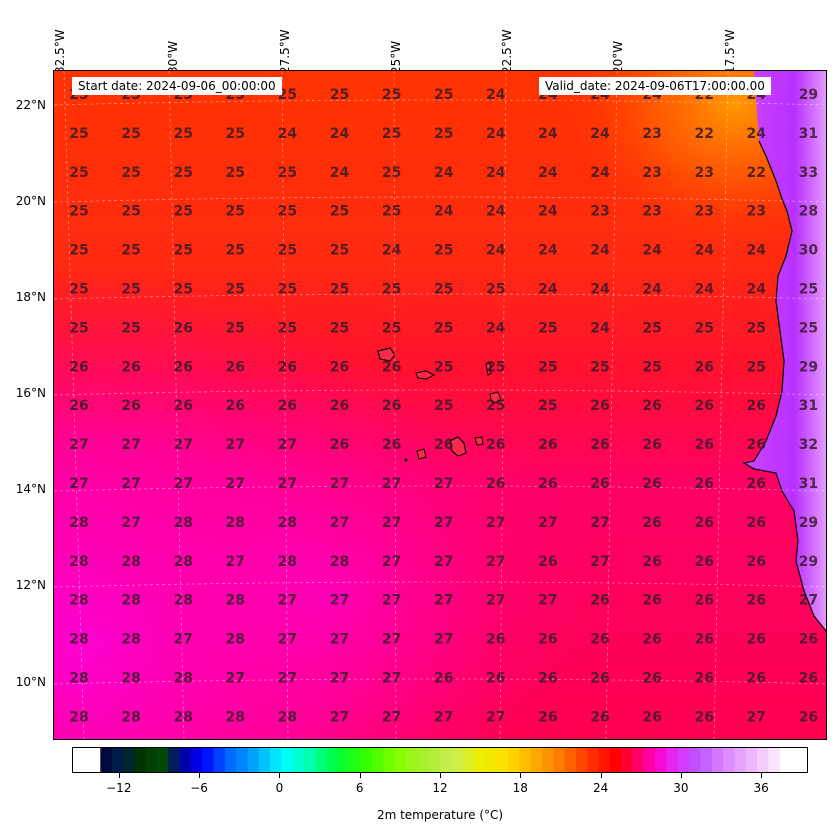 The height and width of the screenshot is (837, 837). I want to click on lon-label: 32.5°W, so click(60, 51).